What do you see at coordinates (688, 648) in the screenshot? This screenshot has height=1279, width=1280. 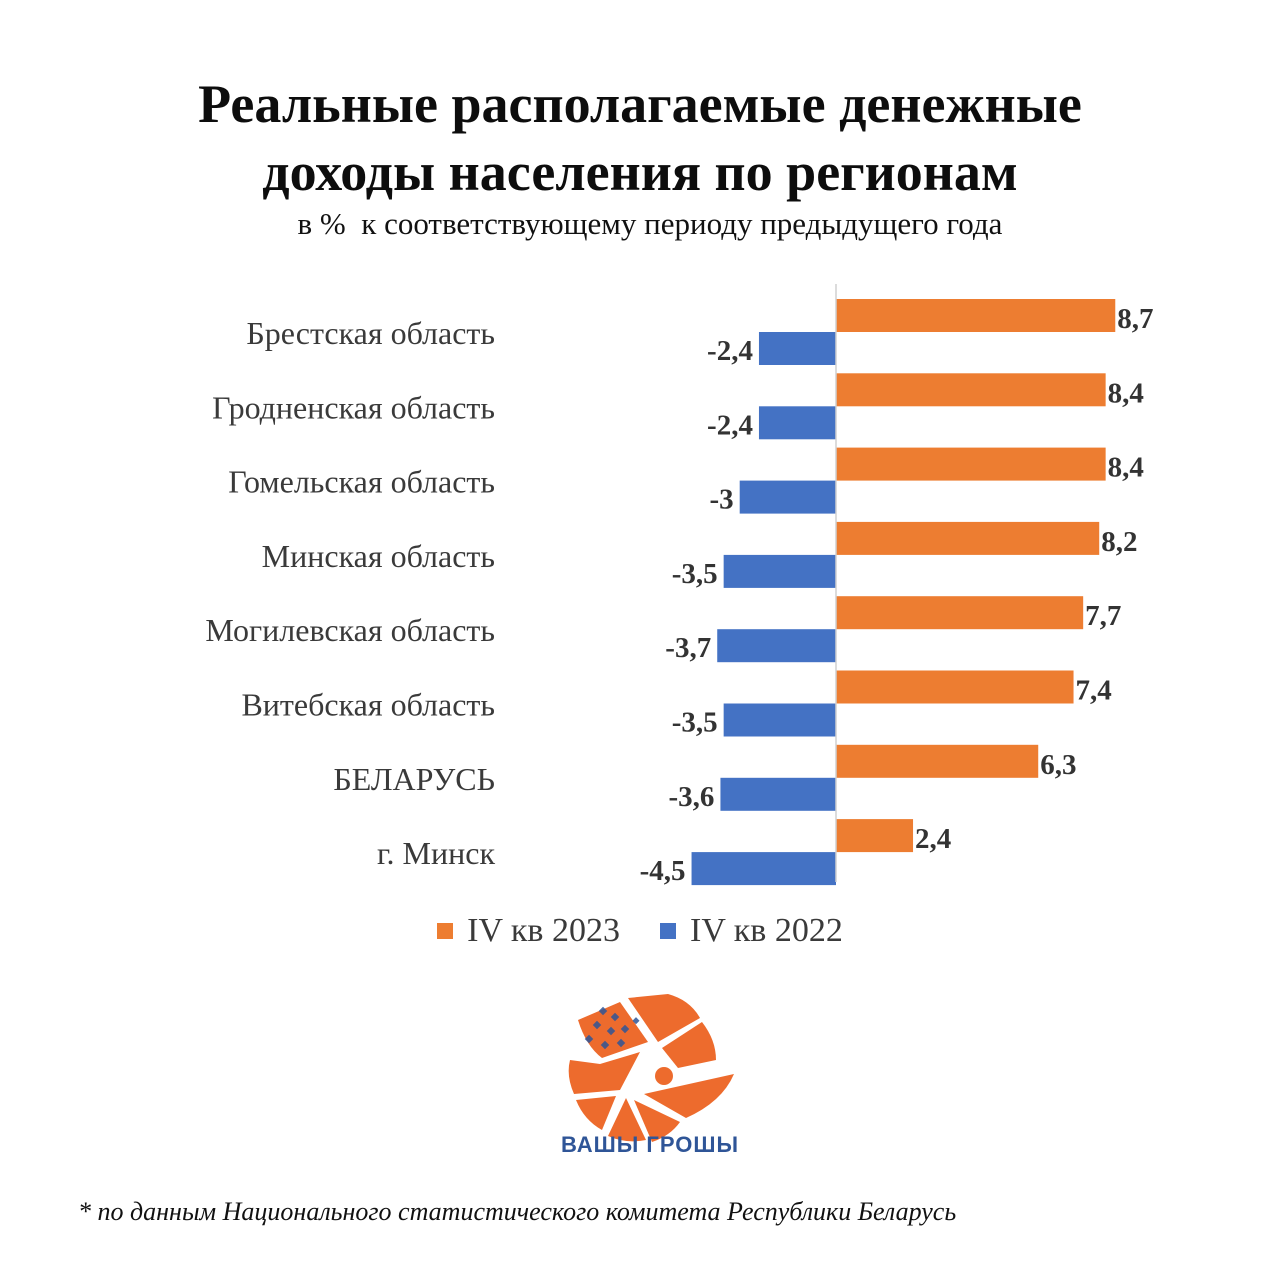 I see `data-label-2022-row-5: -3,7` at bounding box center [688, 648].